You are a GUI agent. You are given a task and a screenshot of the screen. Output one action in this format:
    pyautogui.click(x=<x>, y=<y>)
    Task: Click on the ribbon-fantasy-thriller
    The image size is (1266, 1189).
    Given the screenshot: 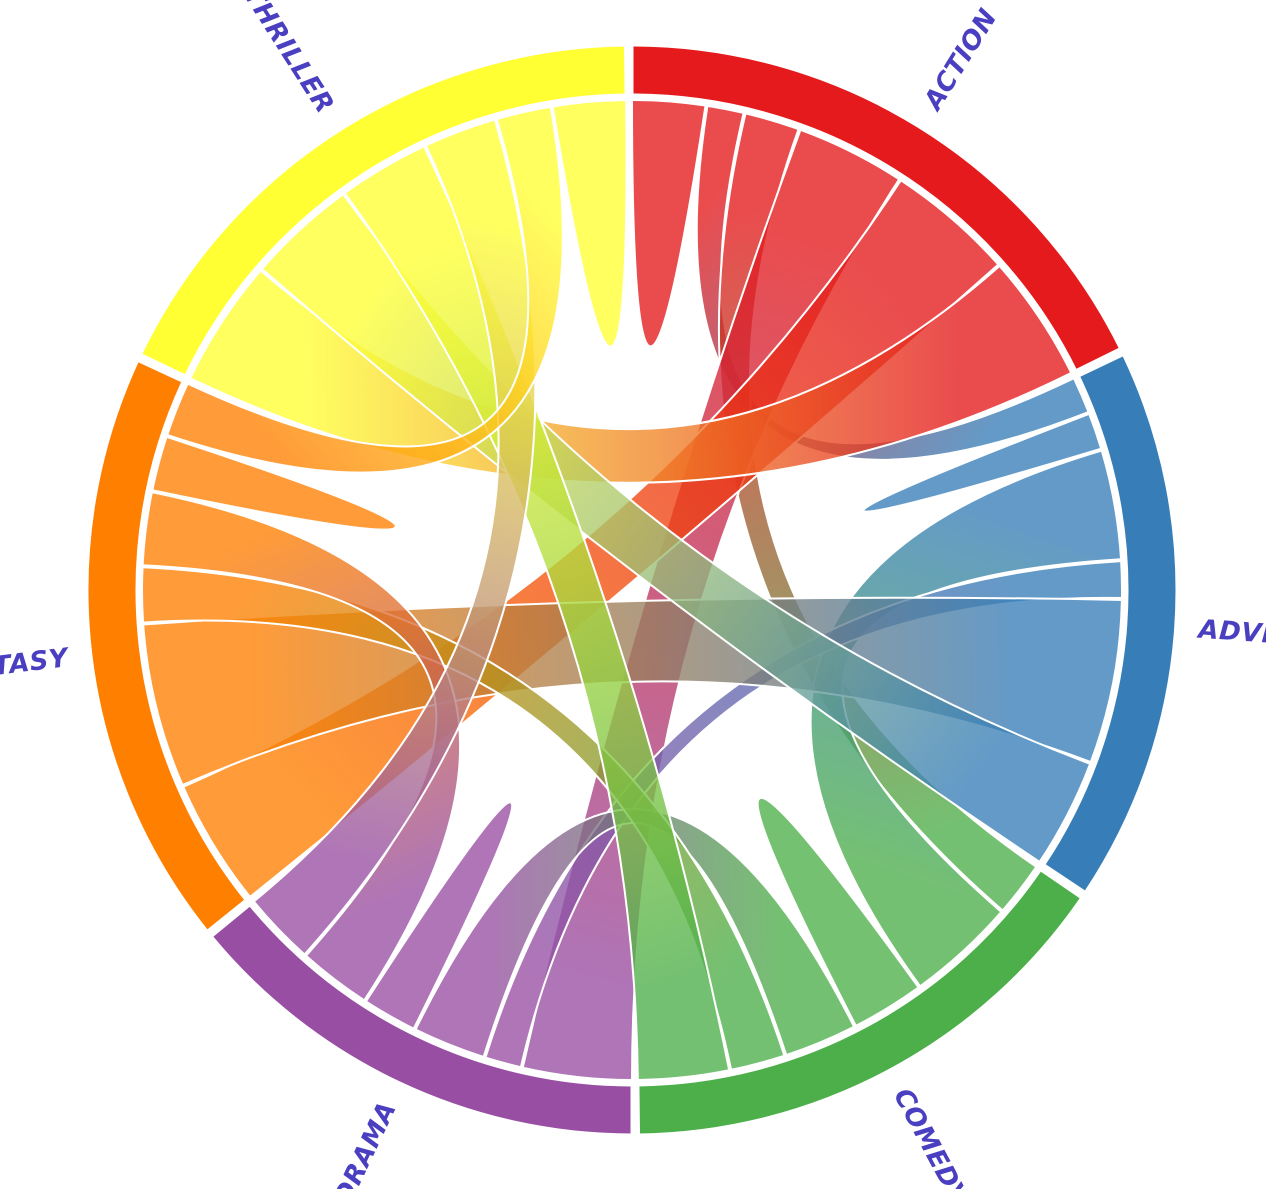 What is the action you would take?
    pyautogui.click(x=364, y=289)
    